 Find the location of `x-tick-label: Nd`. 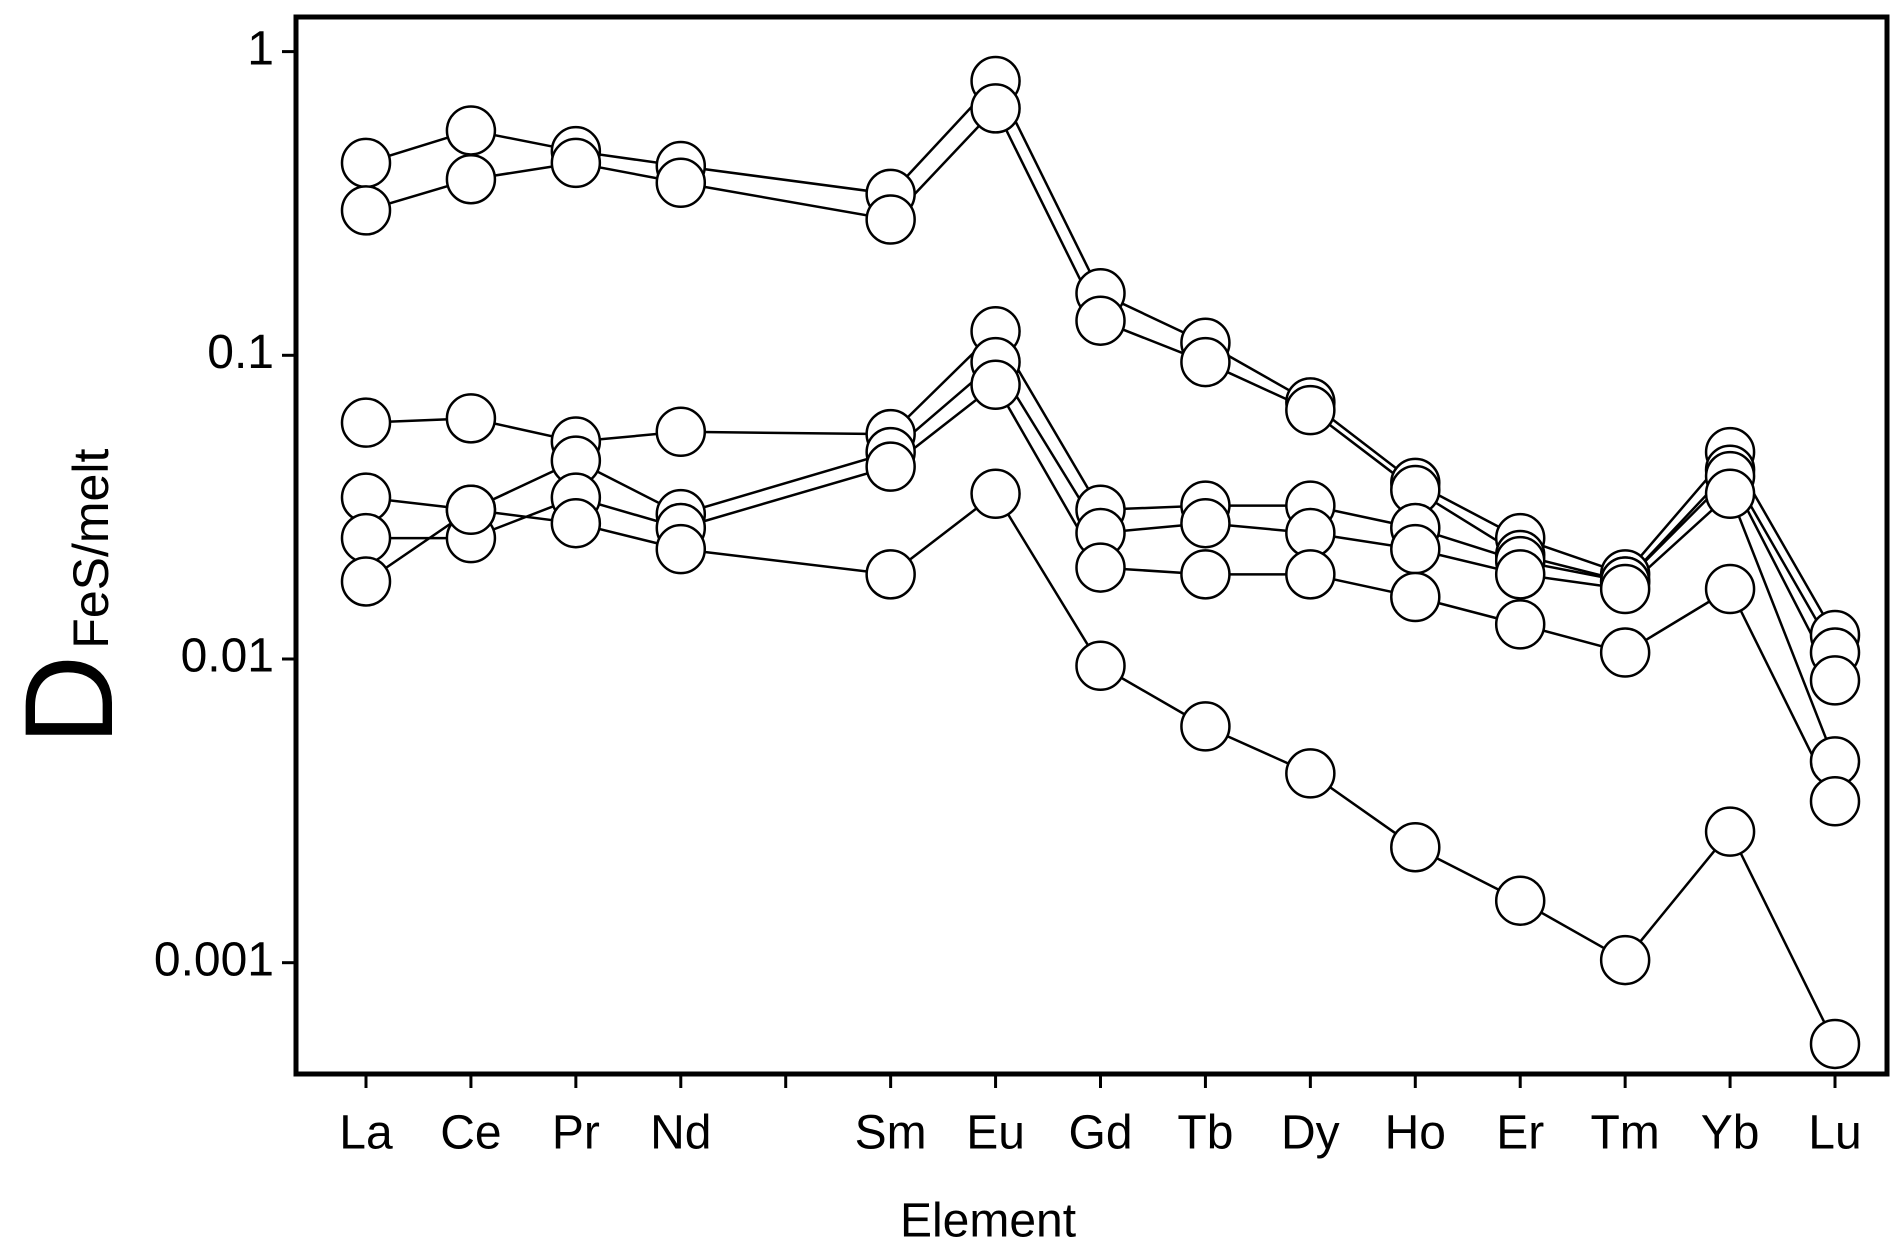

x-tick-label: Nd is located at coordinates (680, 1133).